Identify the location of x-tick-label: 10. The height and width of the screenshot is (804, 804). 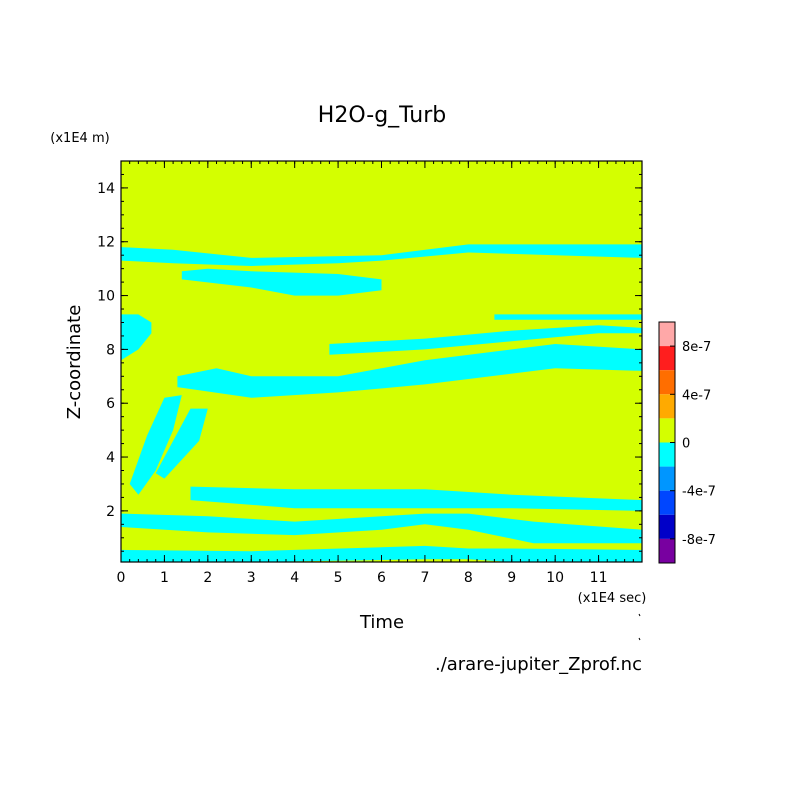
(555, 578).